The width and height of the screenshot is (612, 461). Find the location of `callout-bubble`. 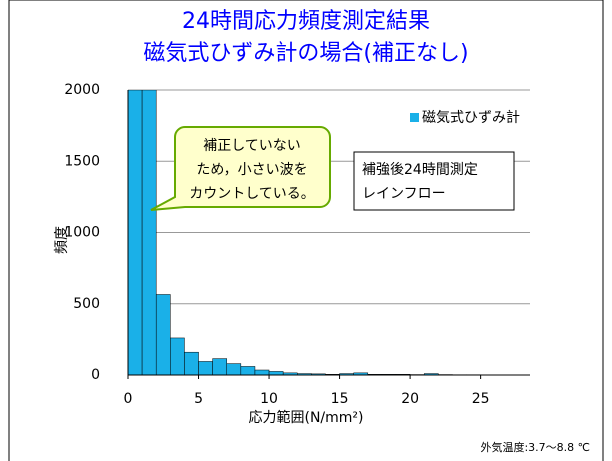

callout-bubble is located at coordinates (240, 168).